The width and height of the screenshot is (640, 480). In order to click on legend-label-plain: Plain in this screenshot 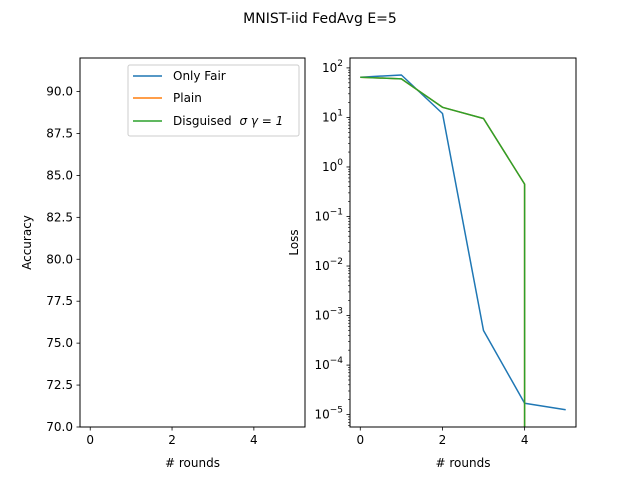, I will do `click(187, 98)`.